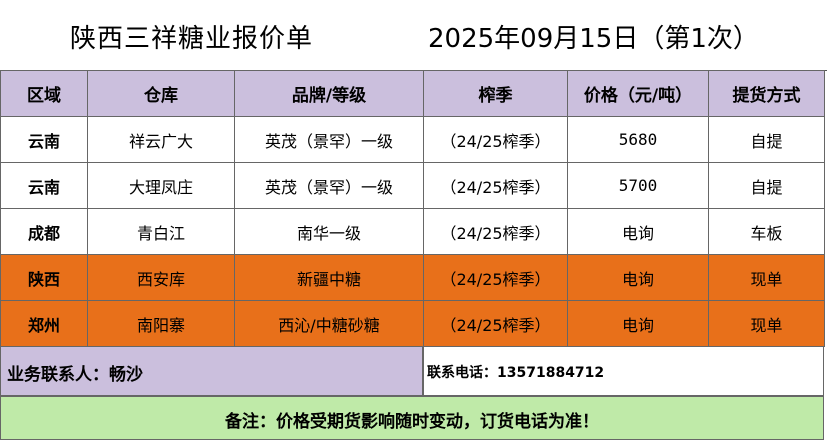 Image resolution: width=827 pixels, height=440 pixels. What do you see at coordinates (516, 373) in the screenshot?
I see `contact-phone: 联系电话：13571884712` at bounding box center [516, 373].